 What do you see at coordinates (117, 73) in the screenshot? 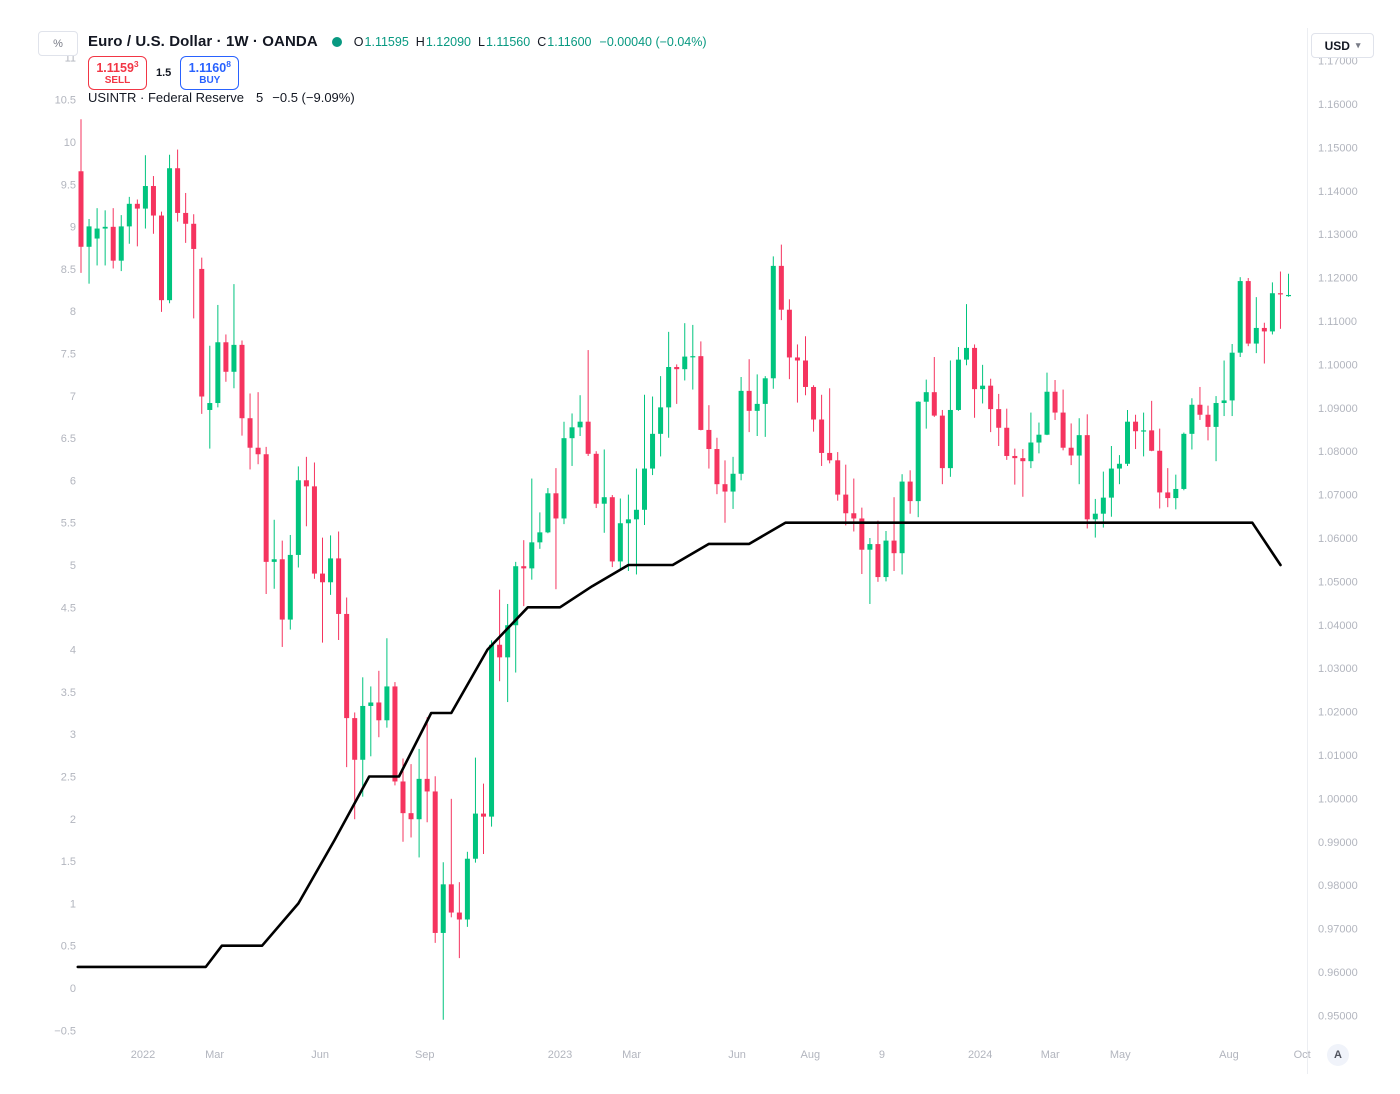
I see `sell-button: 1.11593 SELL` at bounding box center [117, 73].